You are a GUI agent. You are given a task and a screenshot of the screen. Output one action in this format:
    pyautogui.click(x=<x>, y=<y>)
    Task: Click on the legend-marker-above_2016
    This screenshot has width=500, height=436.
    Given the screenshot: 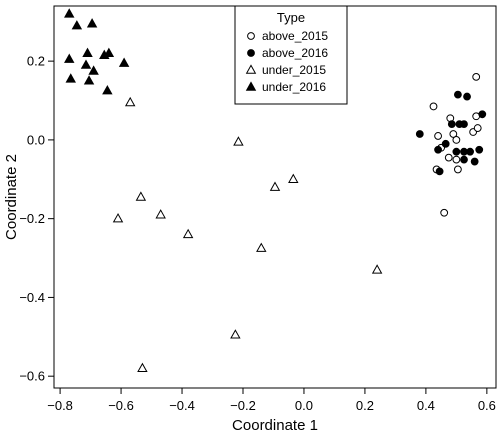 What is the action you would take?
    pyautogui.click(x=251, y=53)
    